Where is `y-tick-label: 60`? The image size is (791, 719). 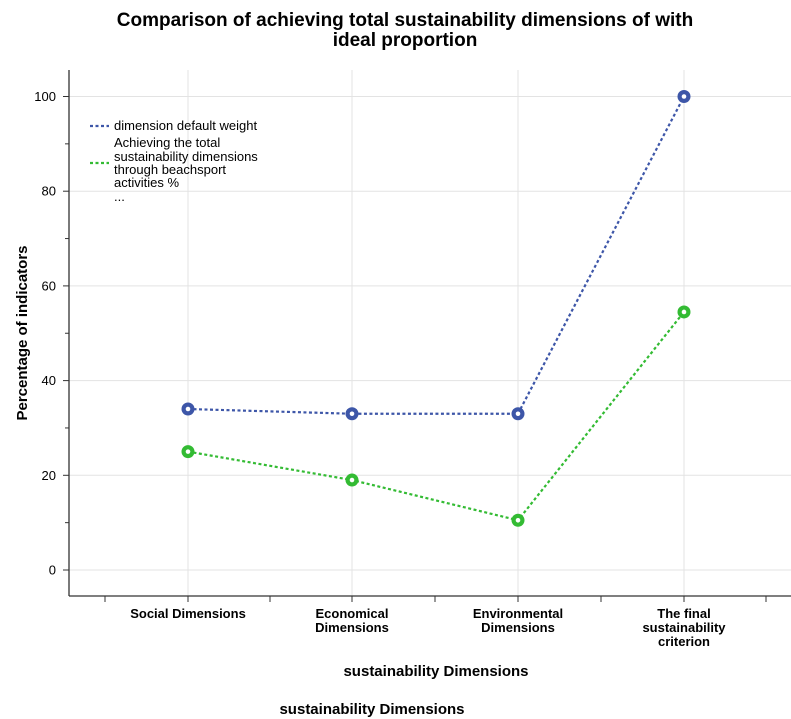
y-tick-label: 60 is located at coordinates (49, 285).